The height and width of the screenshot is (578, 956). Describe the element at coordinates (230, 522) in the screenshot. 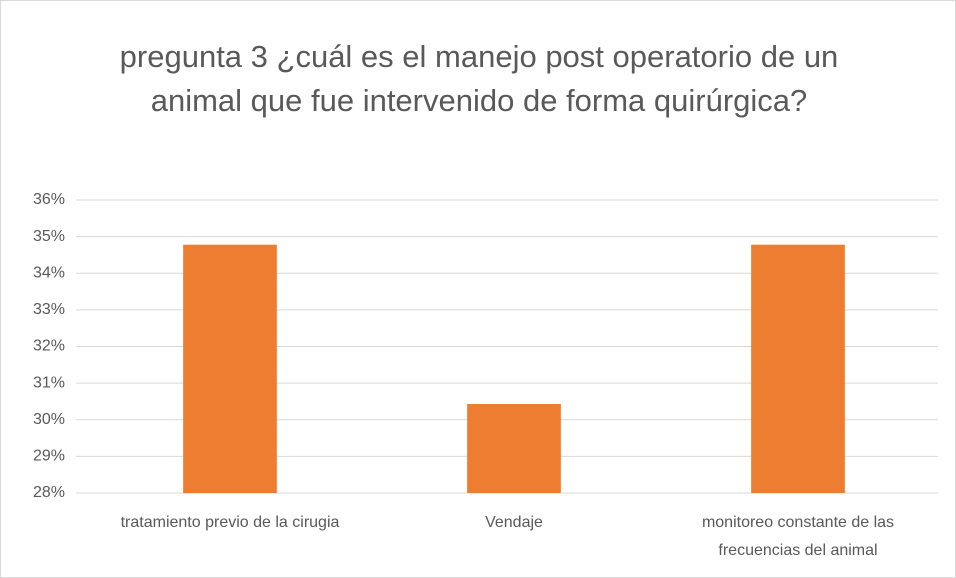

I see `x-tick-label: tratamiento previo de la cirugia` at that location.